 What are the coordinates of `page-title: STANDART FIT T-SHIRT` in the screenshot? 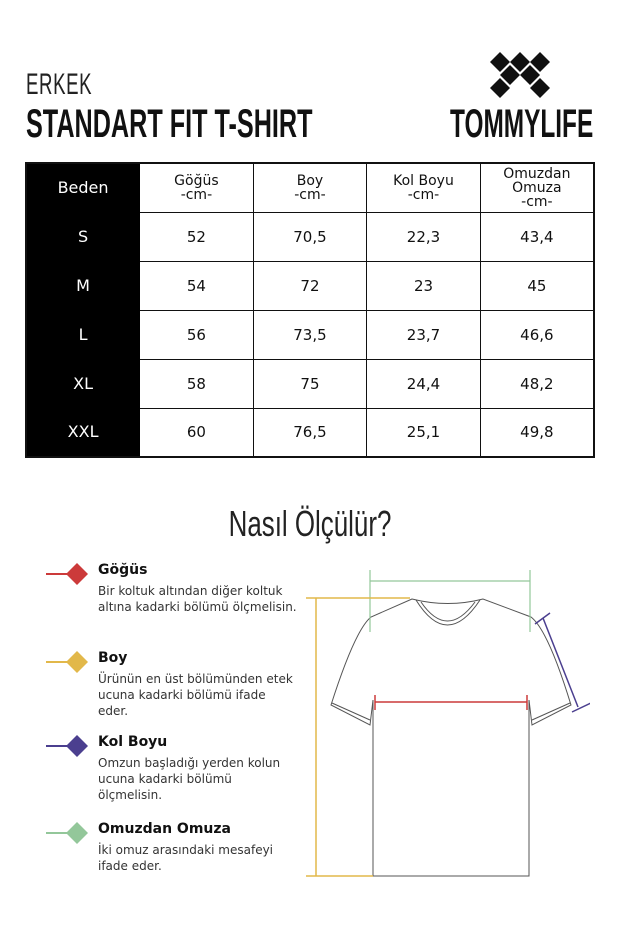 It's located at (169, 124).